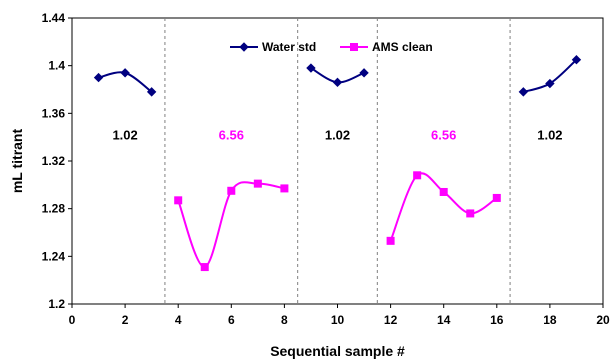 The image size is (611, 362). Describe the element at coordinates (391, 320) in the screenshot. I see `x-tick-label: 12` at that location.